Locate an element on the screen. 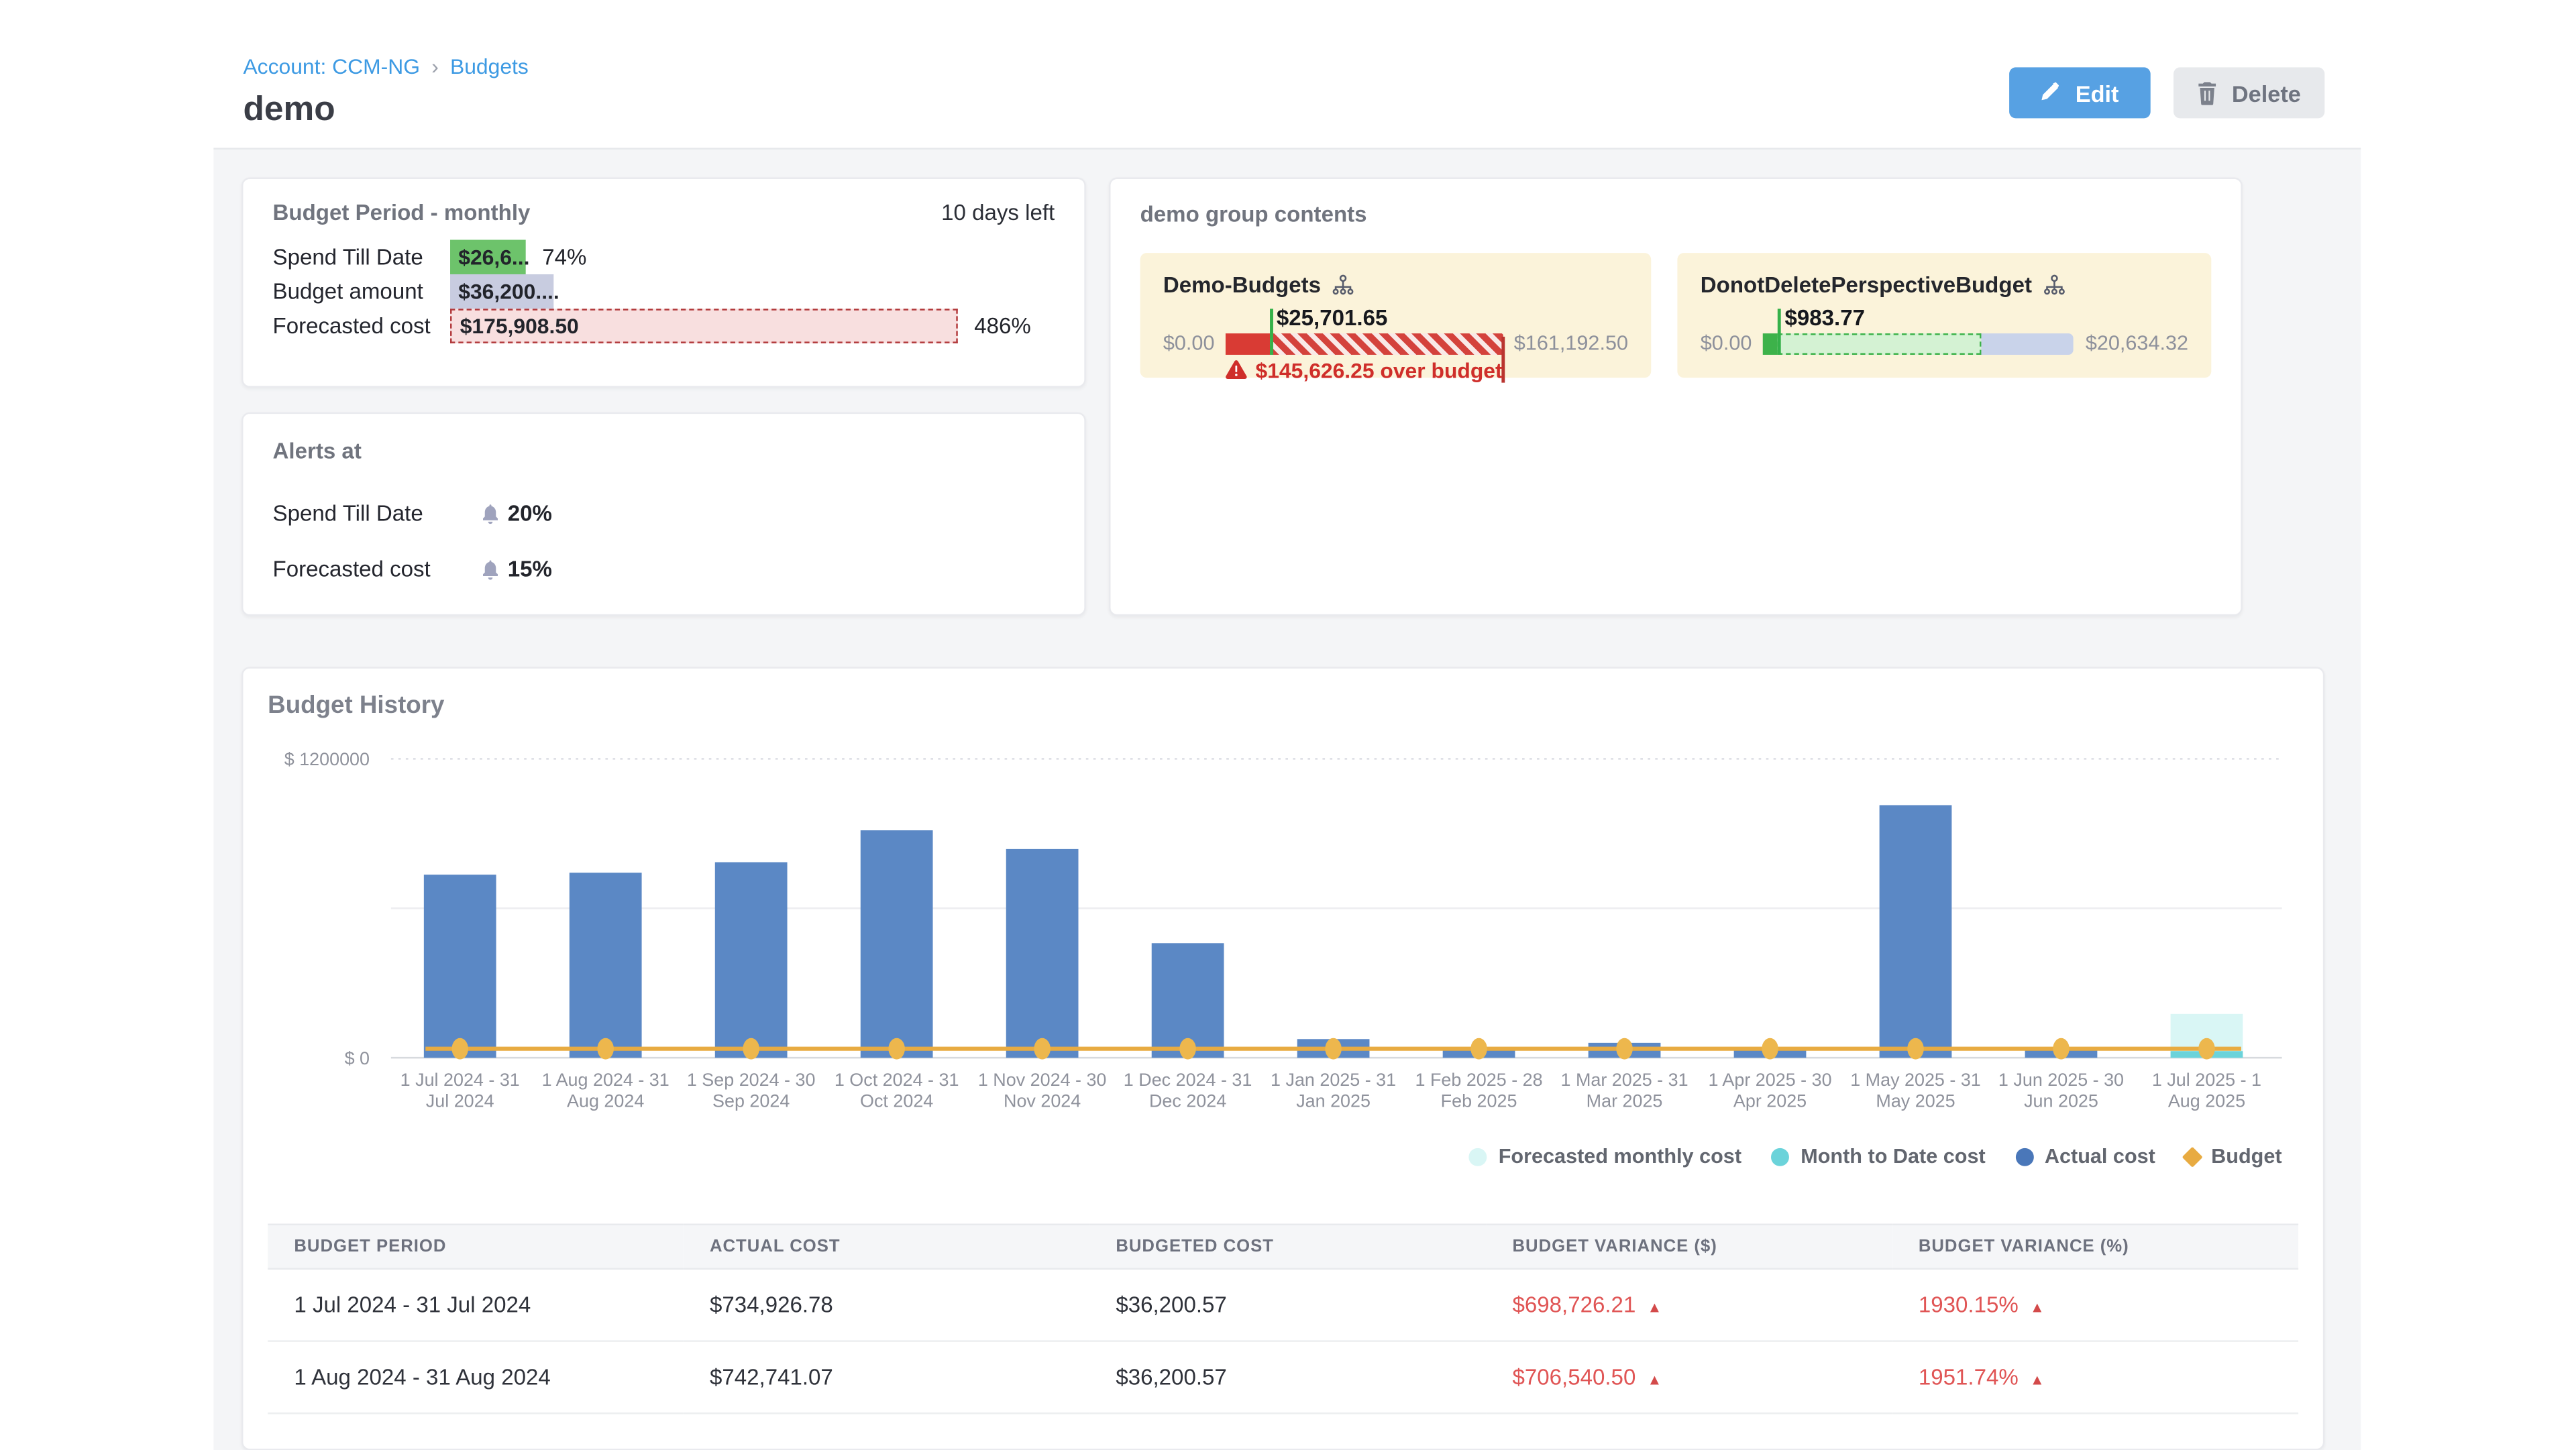 The height and width of the screenshot is (1450, 2576). gauge-end-marker is located at coordinates (1503, 358).